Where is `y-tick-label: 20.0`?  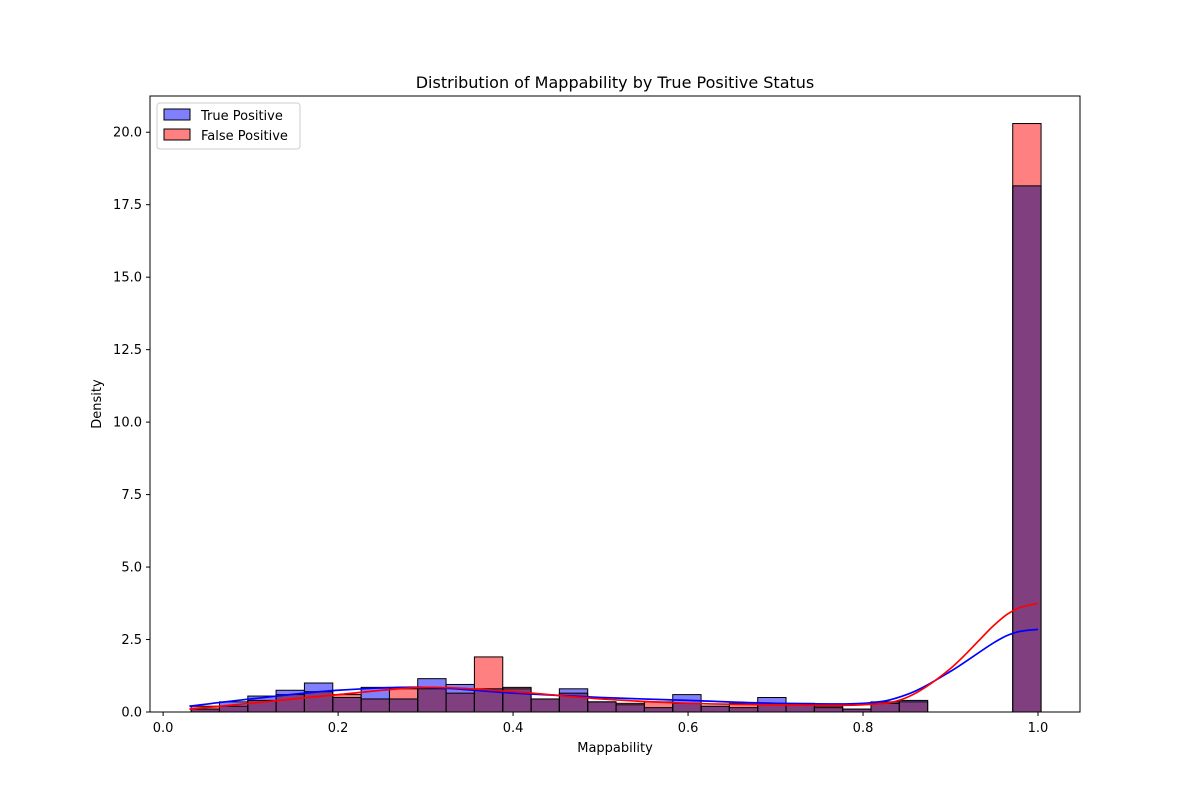 y-tick-label: 20.0 is located at coordinates (127, 133).